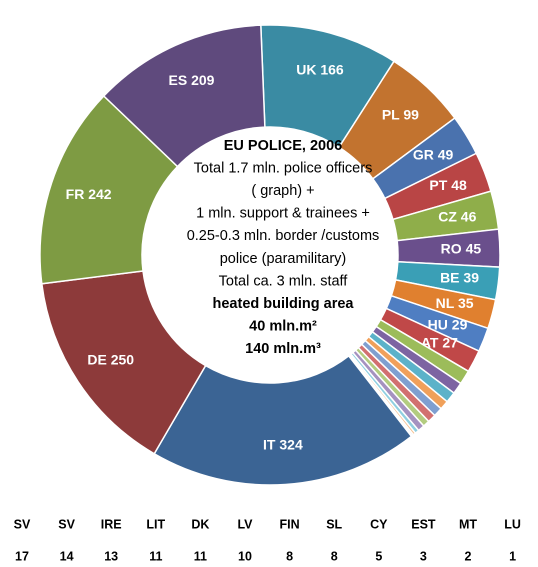  I want to click on segment-label: ES 209, so click(191, 80).